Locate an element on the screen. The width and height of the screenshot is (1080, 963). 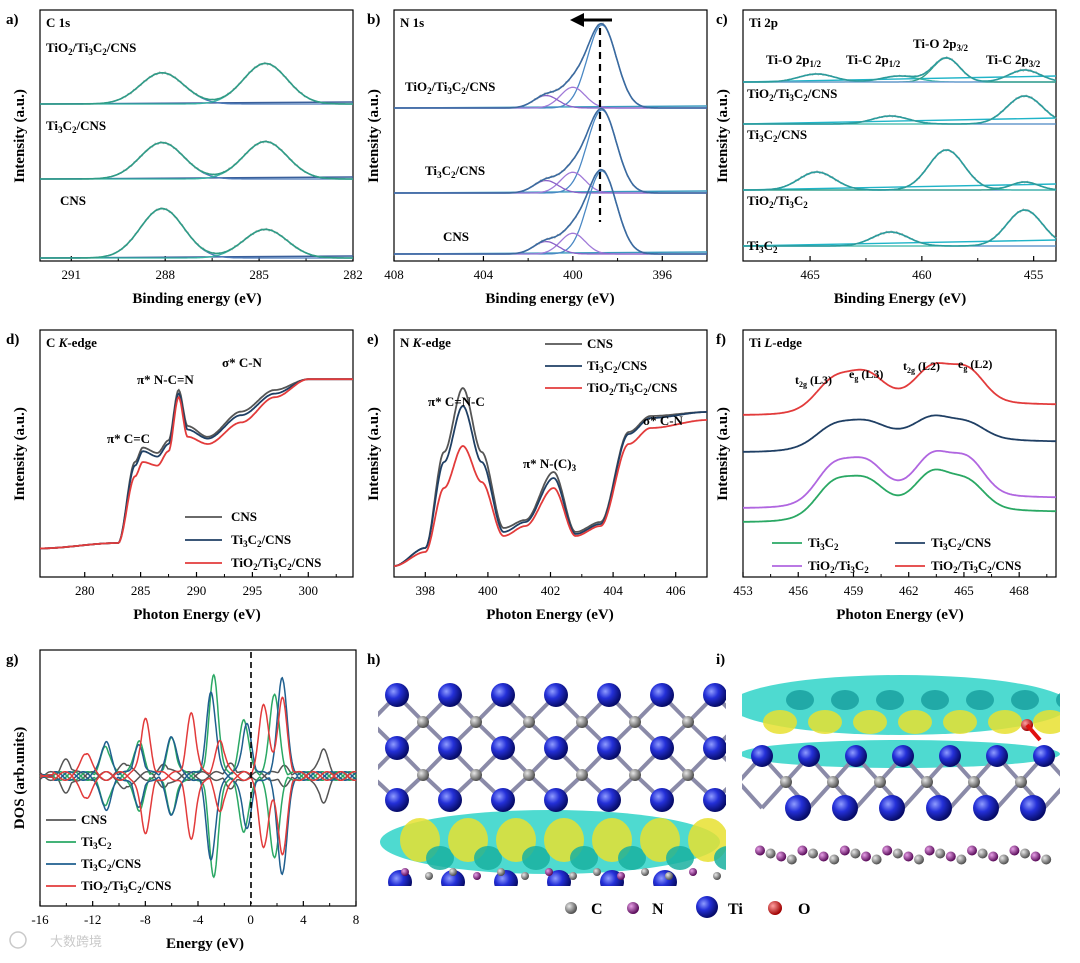
watermark: 大数跨境 is located at coordinates (55, 940).